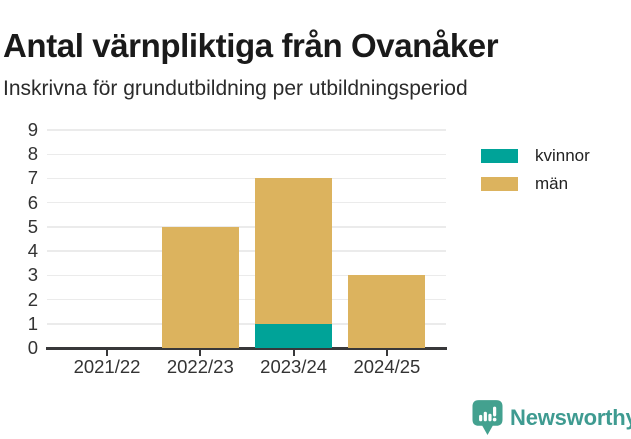 This screenshot has width=631, height=439. I want to click on x-tick-label: 2022/23, so click(200, 366).